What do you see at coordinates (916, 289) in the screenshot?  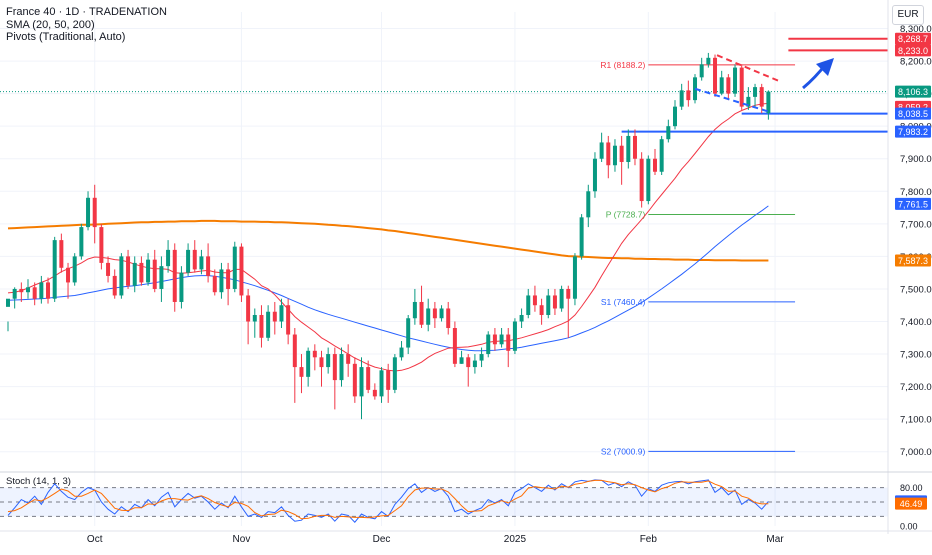 I see `y-tick-label: 7,500.0` at bounding box center [916, 289].